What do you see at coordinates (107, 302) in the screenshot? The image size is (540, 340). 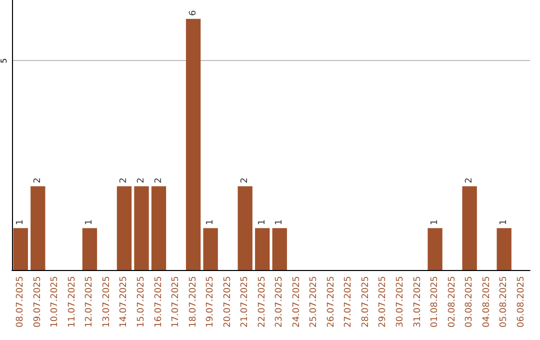 I see `x-tick-label: 13.07.2025` at bounding box center [107, 302].